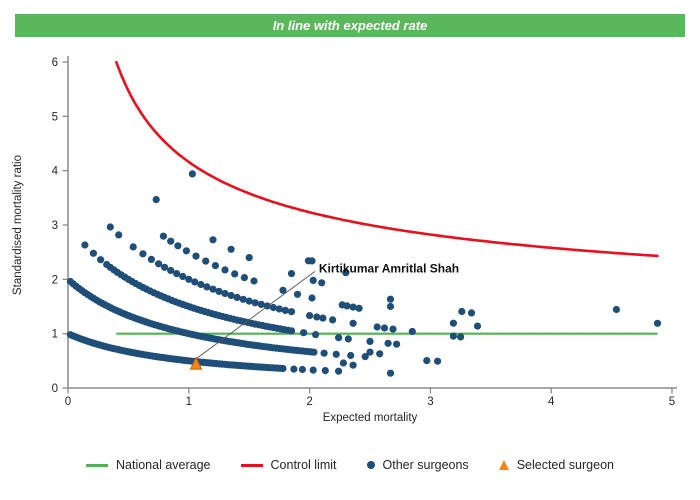 The image size is (700, 500). I want to click on annotation-label: Kirtikumar Amritlal Shah, so click(389, 268).